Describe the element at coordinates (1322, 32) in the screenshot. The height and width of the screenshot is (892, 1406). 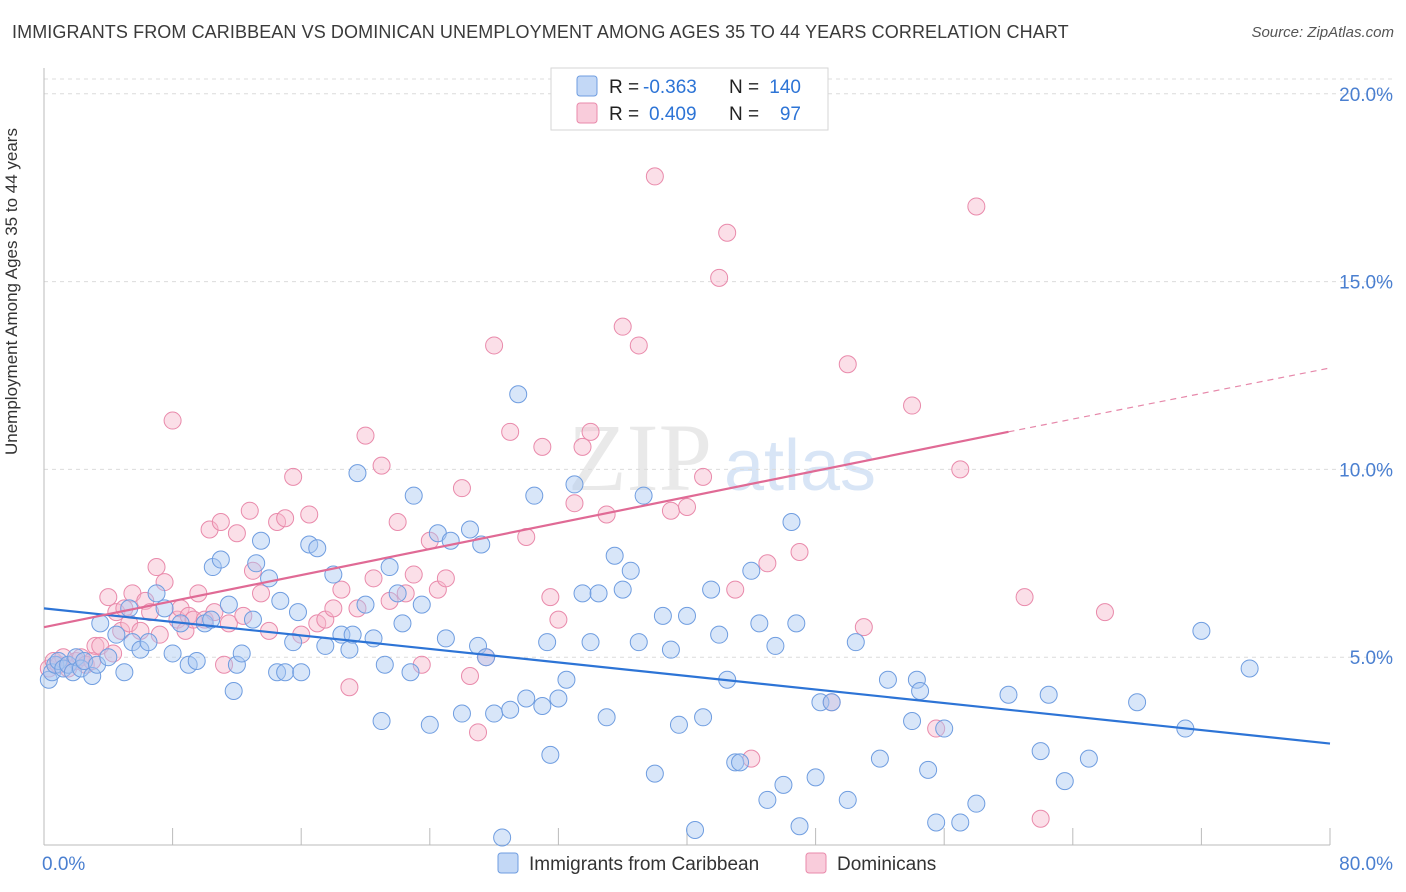
I see `source-label: Source: ZipAtlas.com` at that location.